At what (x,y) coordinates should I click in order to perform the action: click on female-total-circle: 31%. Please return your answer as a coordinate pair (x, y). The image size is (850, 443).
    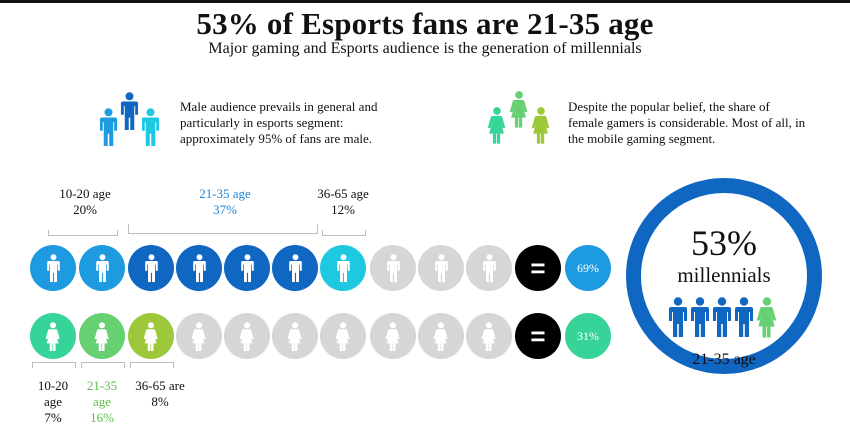
    Looking at the image, I should click on (588, 336).